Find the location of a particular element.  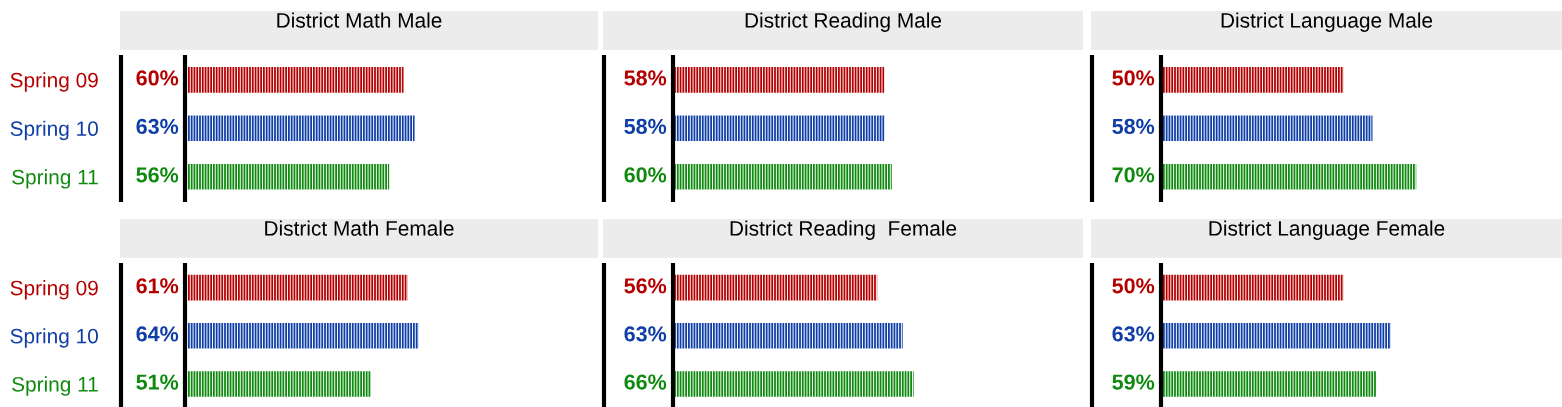

chart-title: District Language Male is located at coordinates (1327, 22).